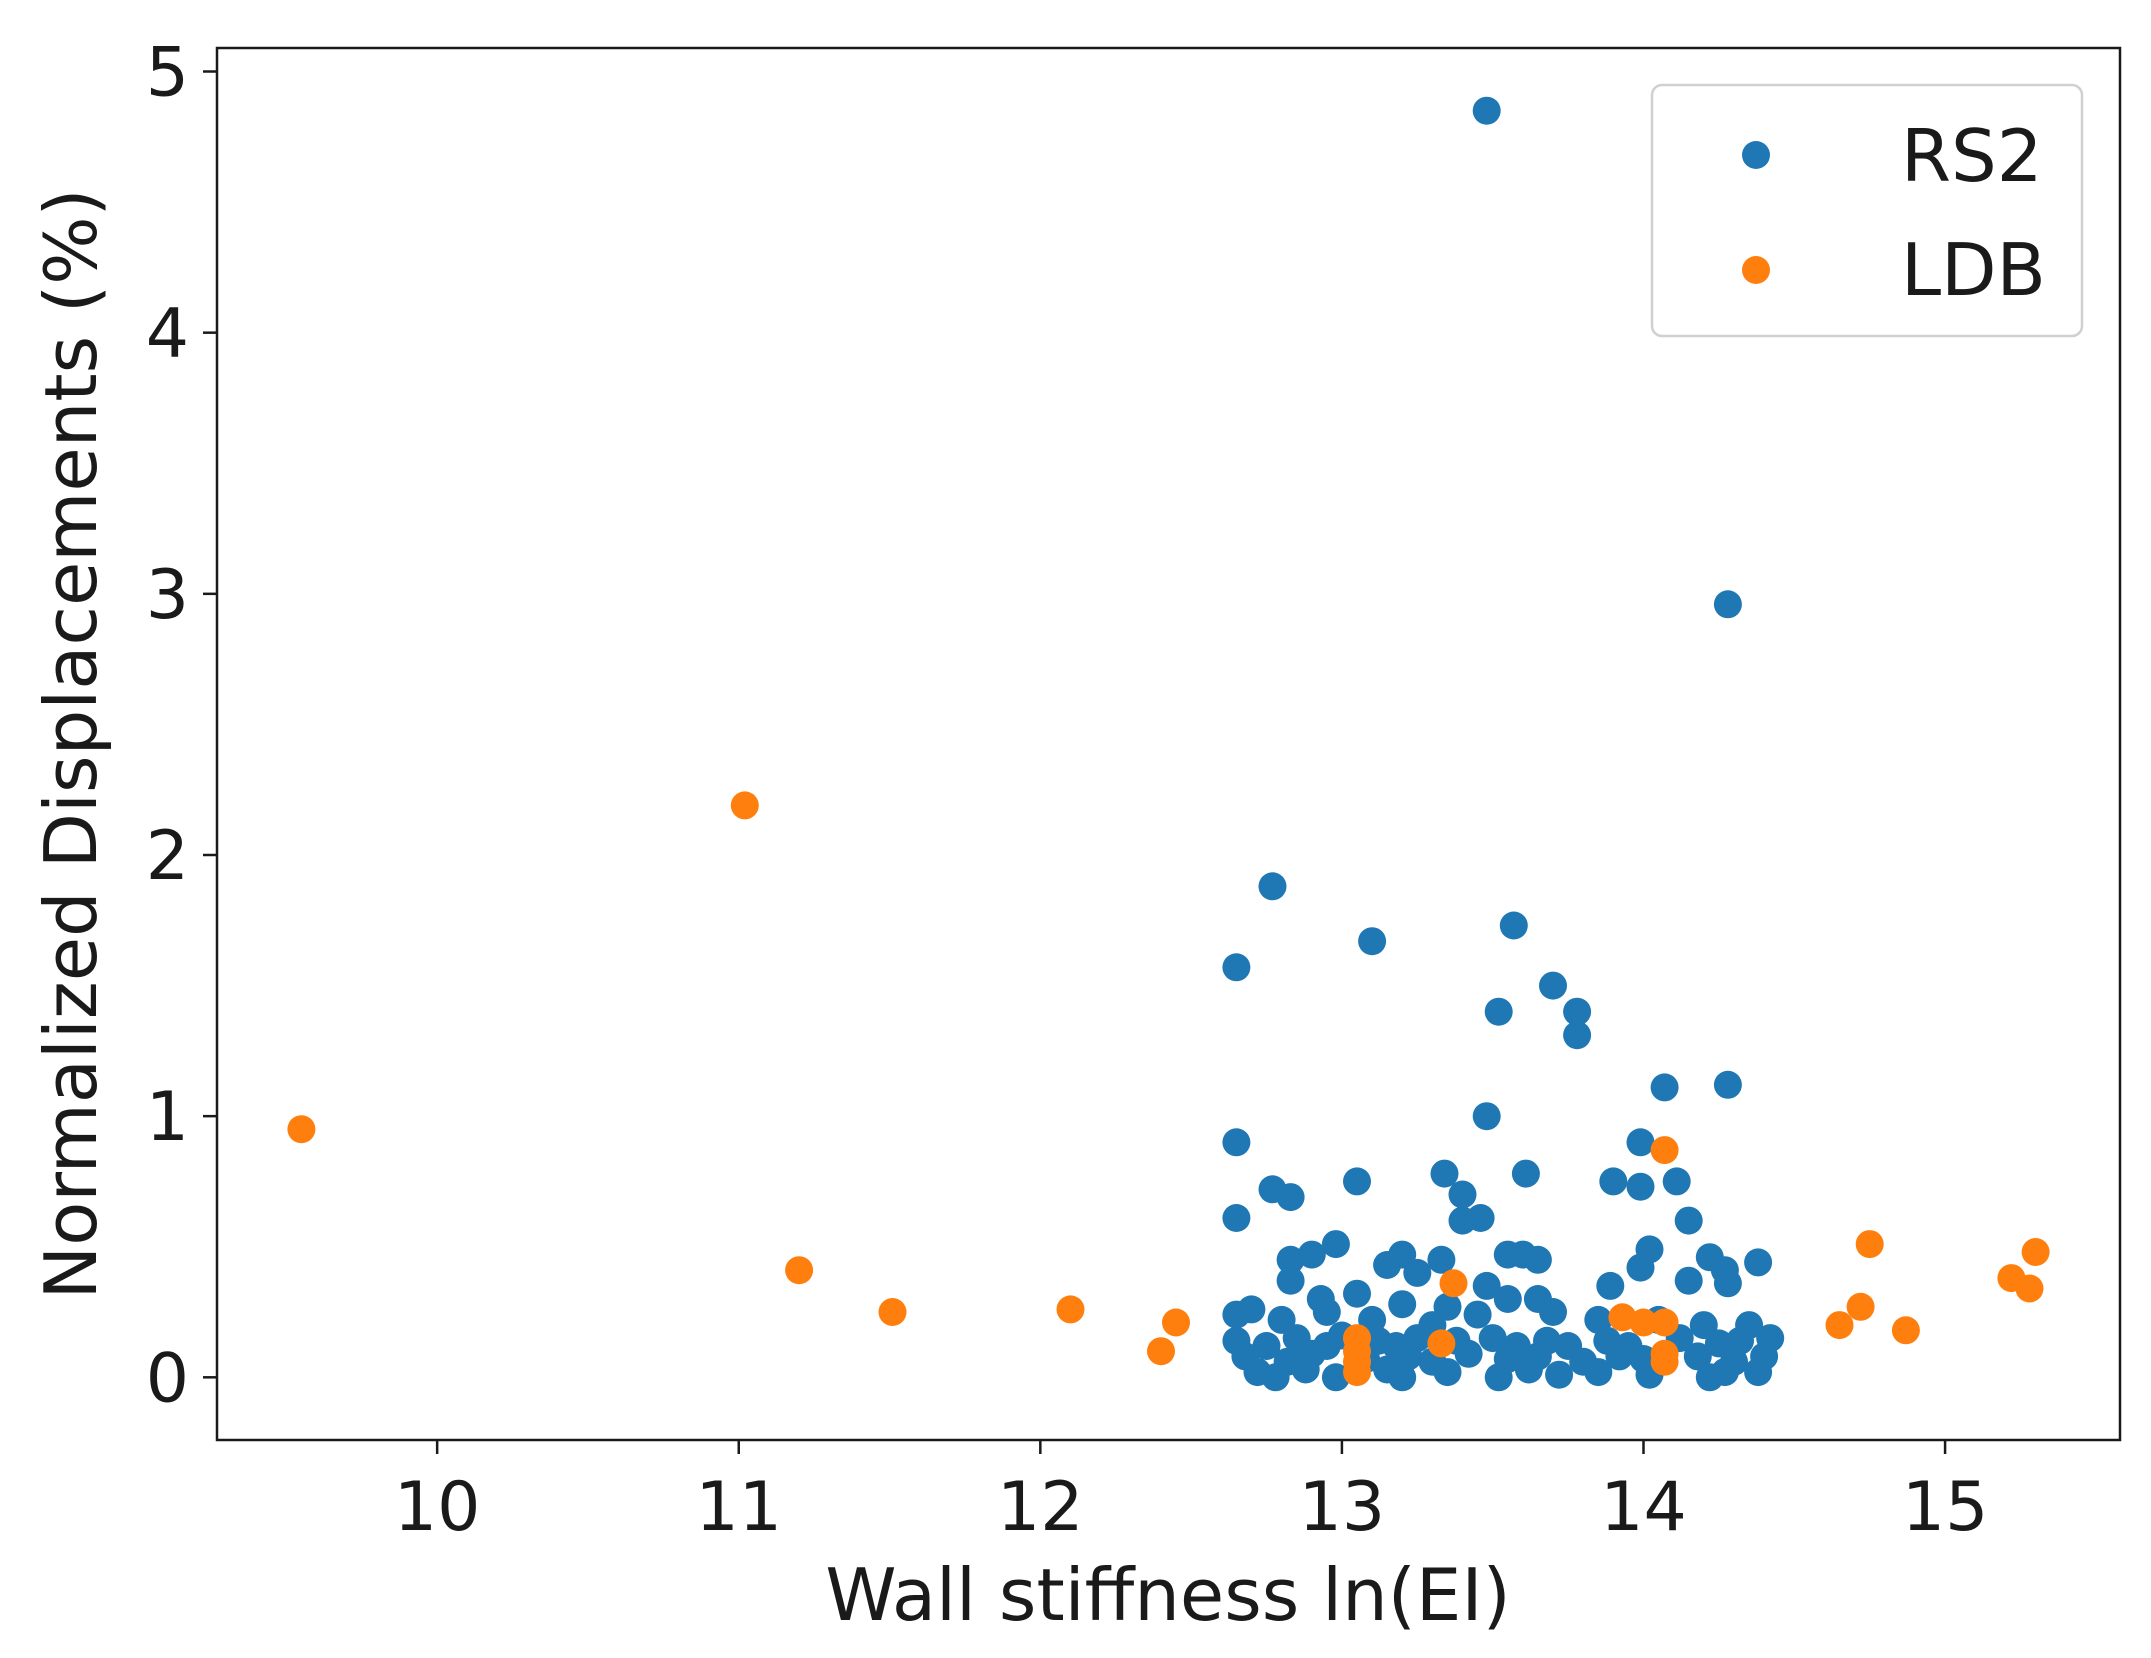  I want to click on y-tick-label: 0, so click(167, 1378).